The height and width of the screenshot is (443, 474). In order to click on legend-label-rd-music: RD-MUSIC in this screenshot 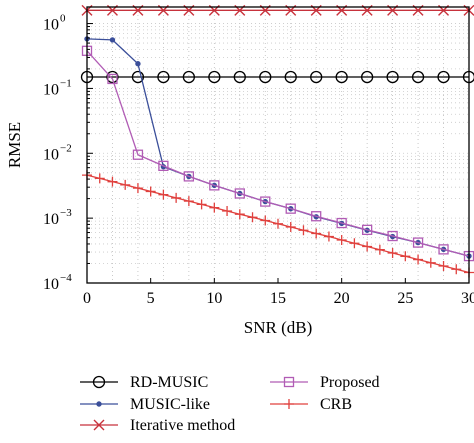, I will do `click(169, 382)`.